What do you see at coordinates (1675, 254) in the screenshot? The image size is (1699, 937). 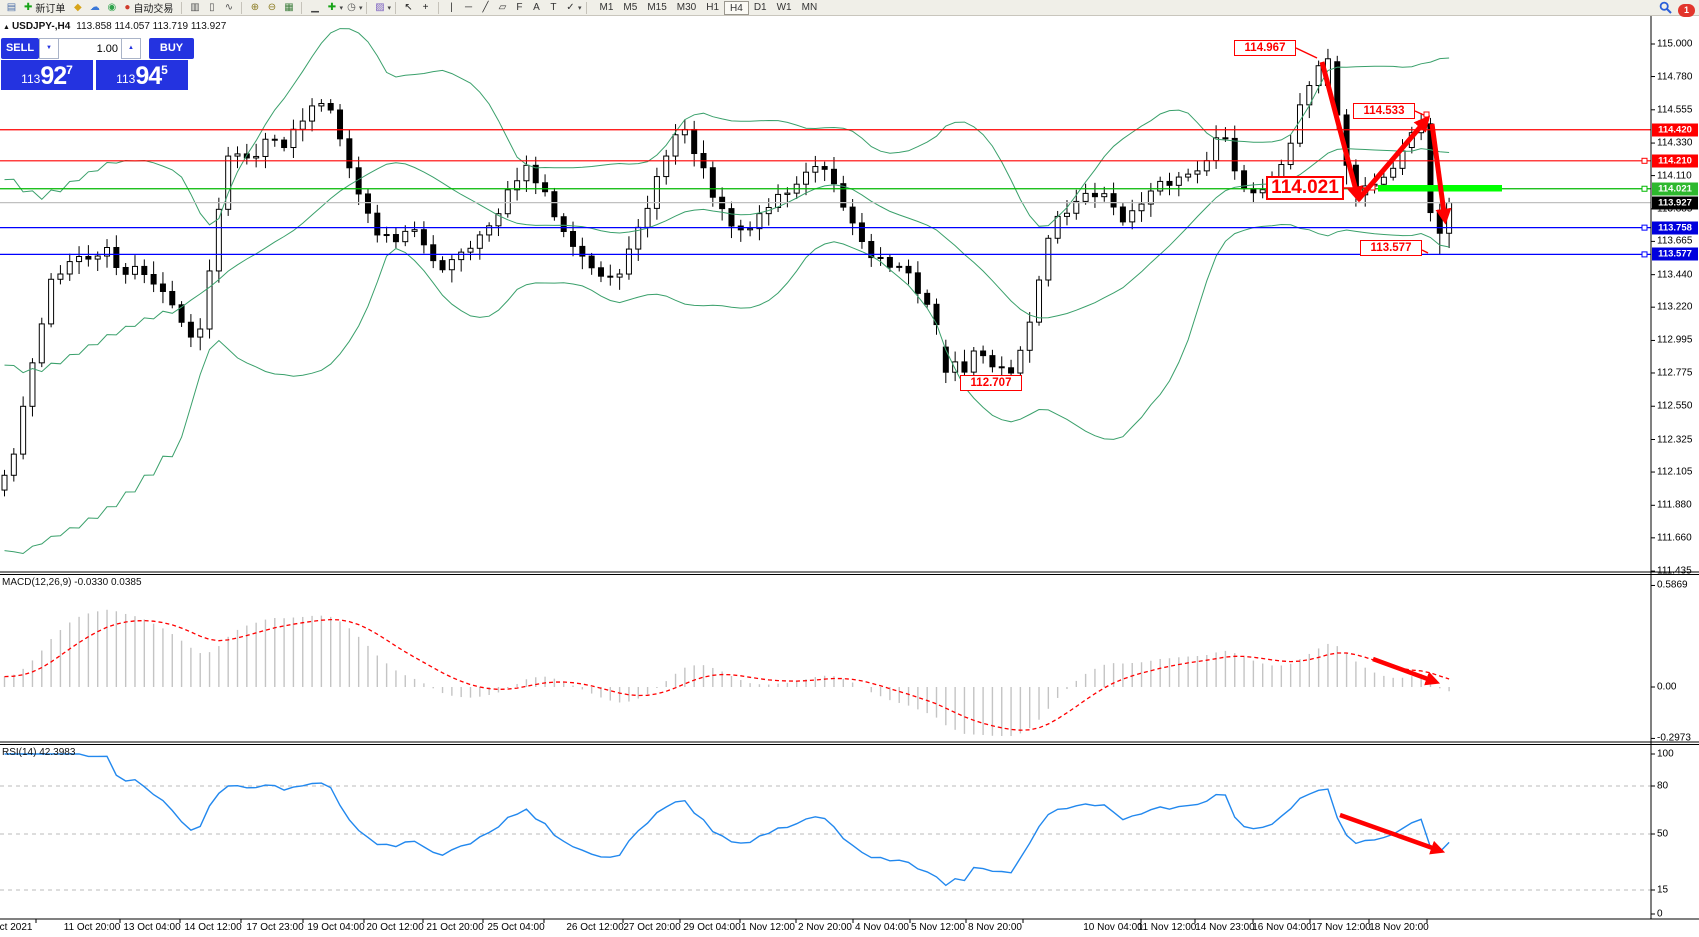 I see `price-badge-113.577: 113.577` at bounding box center [1675, 254].